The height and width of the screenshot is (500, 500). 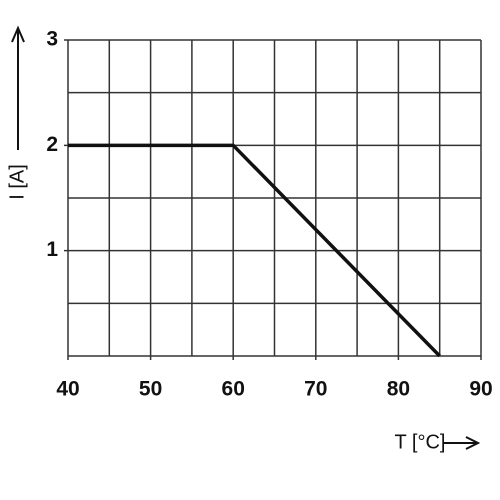 What do you see at coordinates (52, 249) in the screenshot?
I see `y-tick-label: 1` at bounding box center [52, 249].